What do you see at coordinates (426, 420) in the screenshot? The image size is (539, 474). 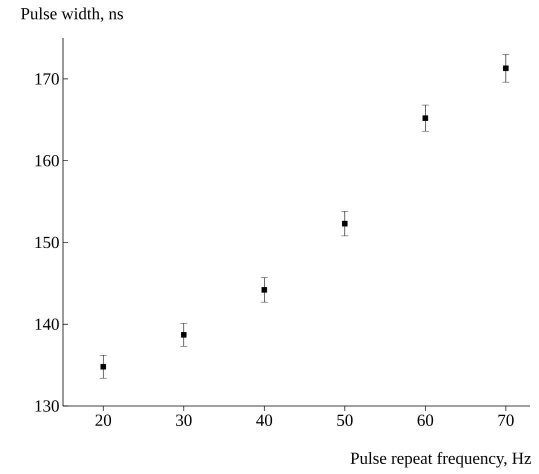 I see `x-tick-label: 60` at bounding box center [426, 420].